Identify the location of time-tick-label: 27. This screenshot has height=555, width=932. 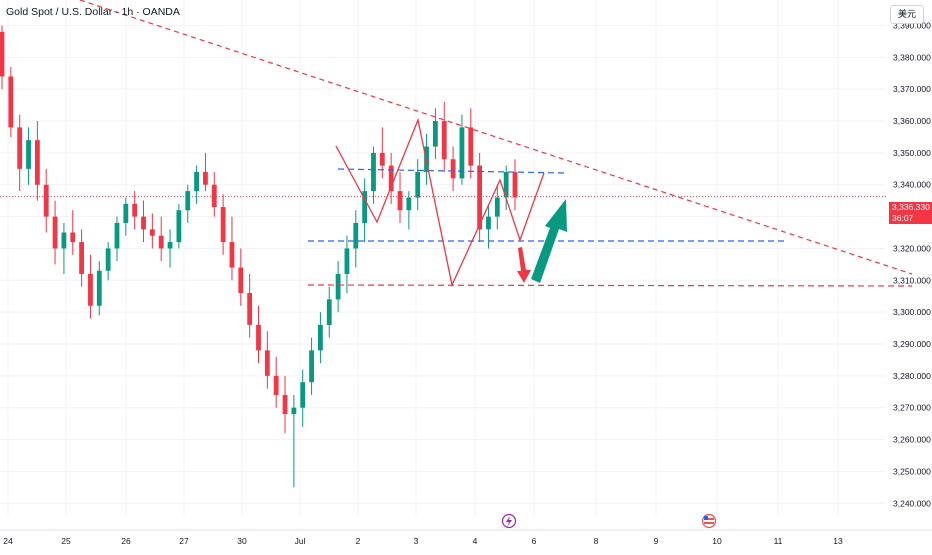
(184, 541).